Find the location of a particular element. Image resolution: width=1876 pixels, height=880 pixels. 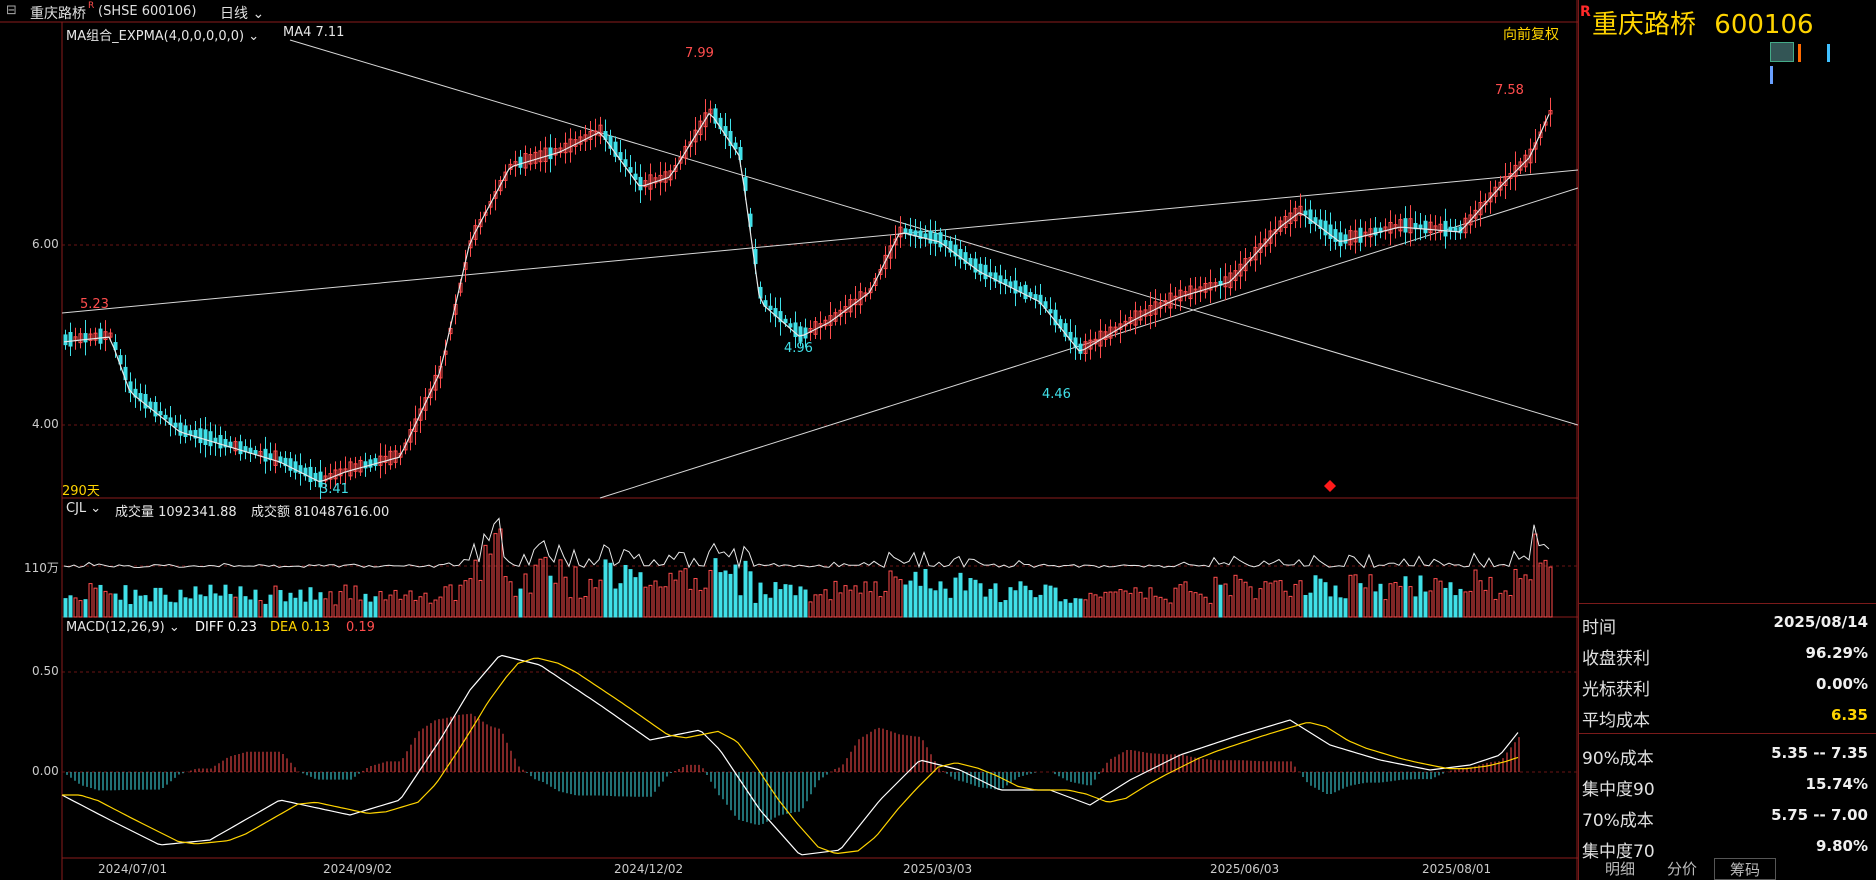

cjl-selector: CJL ⌄ is located at coordinates (83, 508).